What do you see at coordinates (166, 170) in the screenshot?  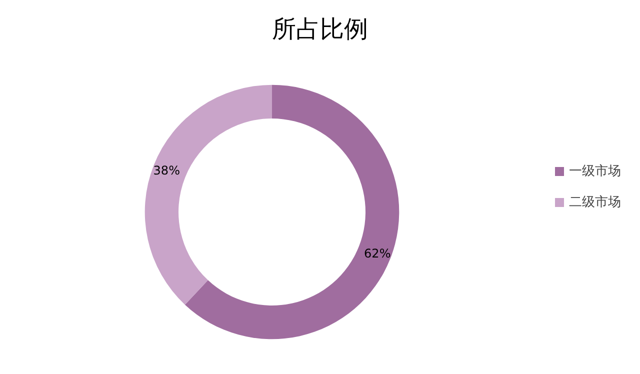 I see `data-label: 38%` at bounding box center [166, 170].